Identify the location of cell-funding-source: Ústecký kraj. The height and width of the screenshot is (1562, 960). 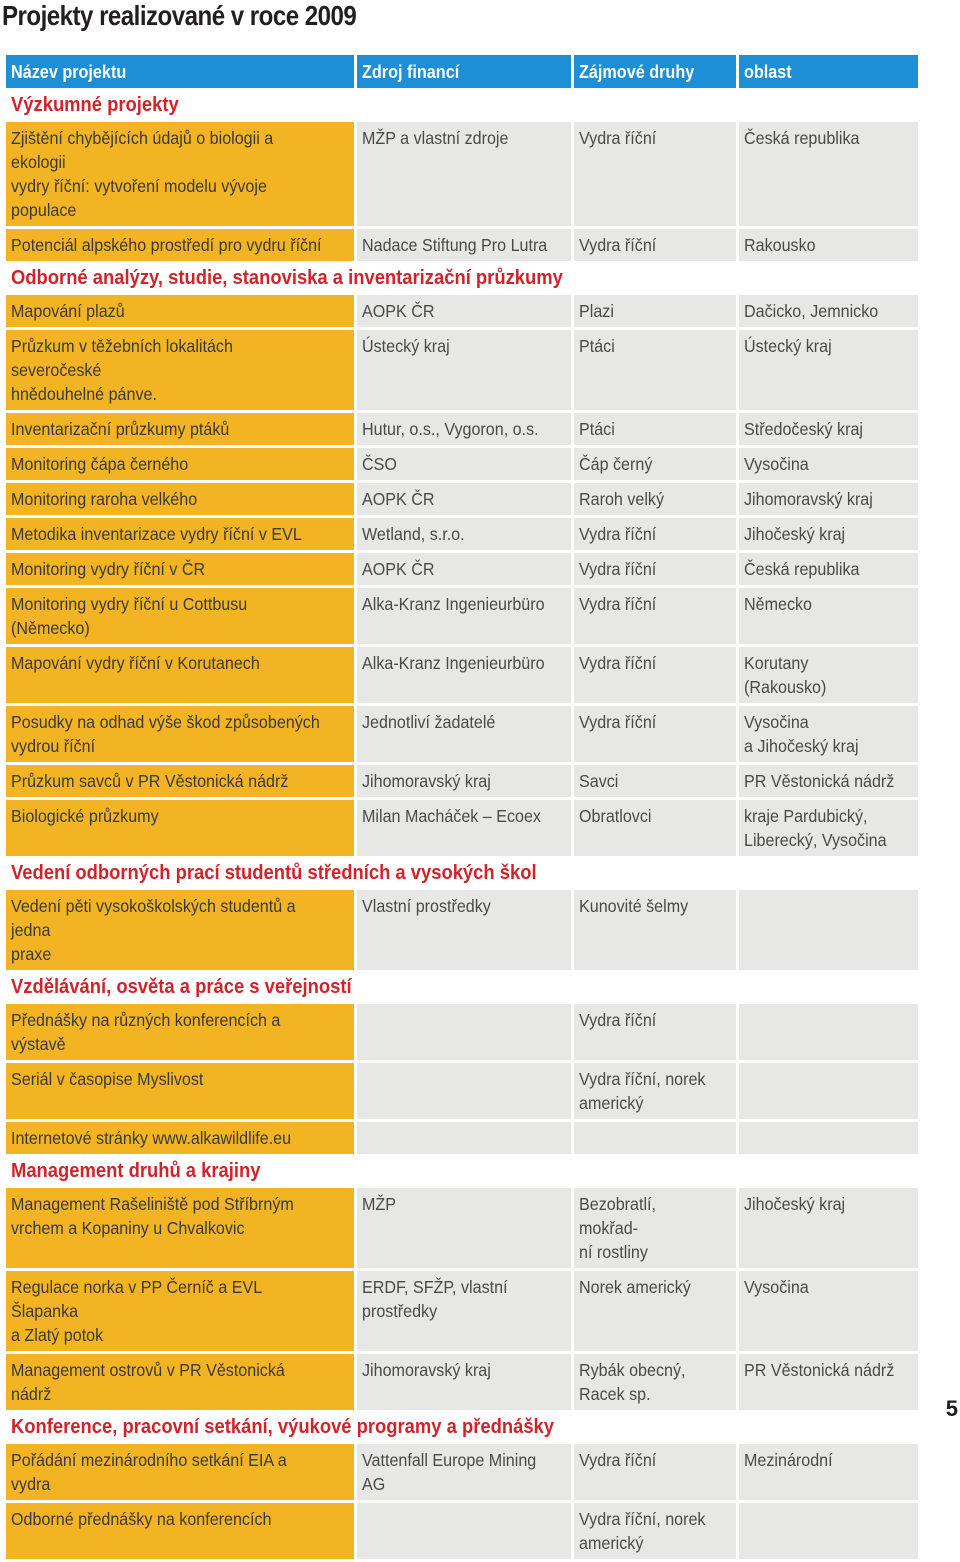
(464, 370).